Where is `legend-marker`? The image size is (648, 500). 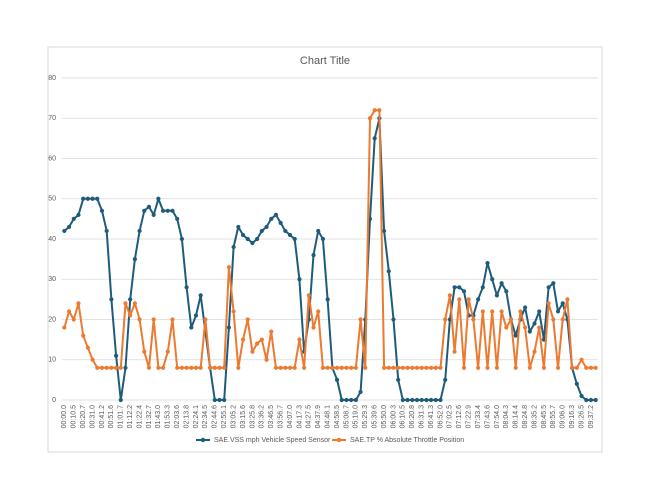
legend-marker is located at coordinates (203, 440).